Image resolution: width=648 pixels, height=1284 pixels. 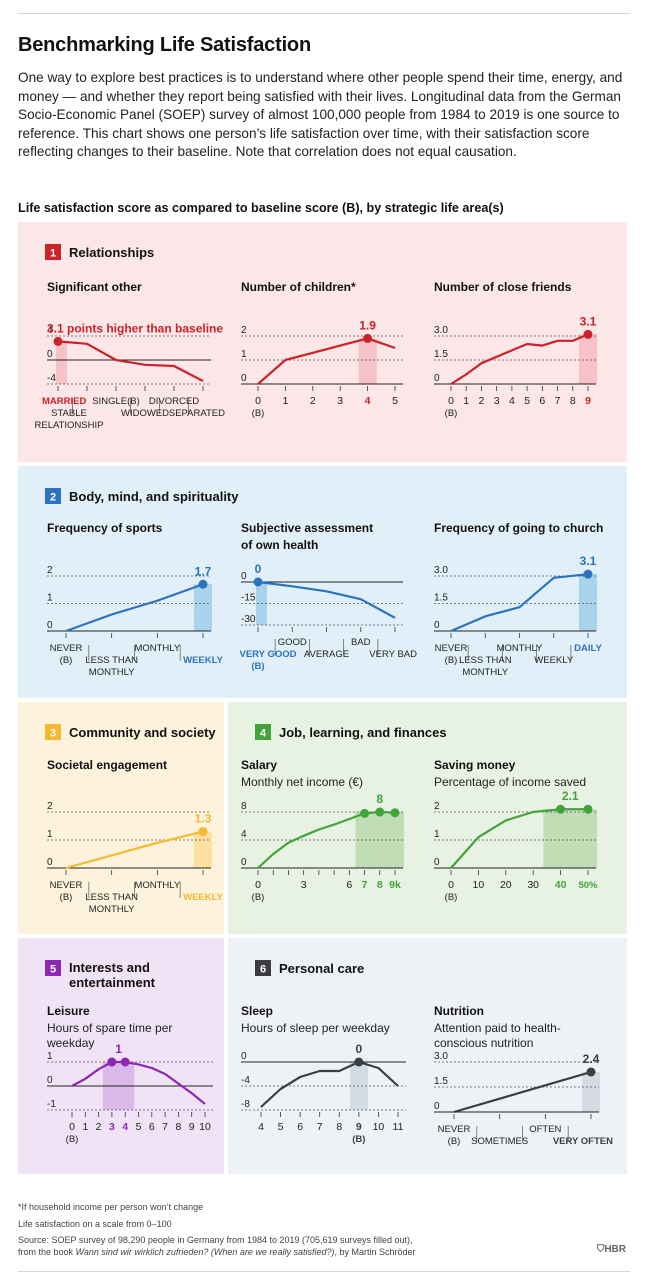 What do you see at coordinates (393, 654) in the screenshot?
I see `x-tick-label: VERY BAD` at bounding box center [393, 654].